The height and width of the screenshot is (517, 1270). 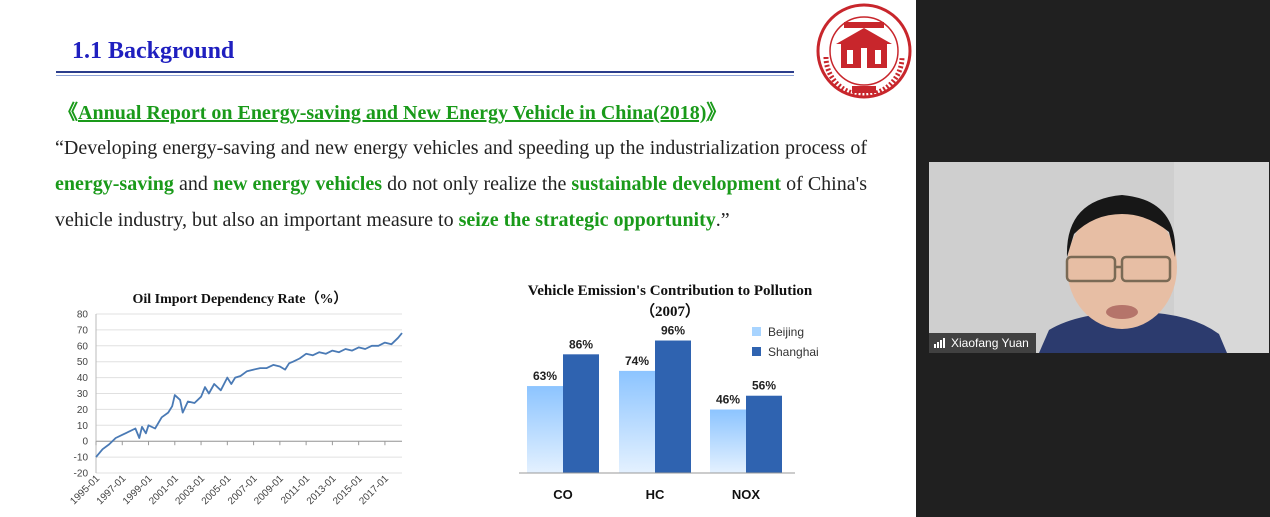 What do you see at coordinates (83, 330) in the screenshot?
I see `y-tick-label: 70` at bounding box center [83, 330].